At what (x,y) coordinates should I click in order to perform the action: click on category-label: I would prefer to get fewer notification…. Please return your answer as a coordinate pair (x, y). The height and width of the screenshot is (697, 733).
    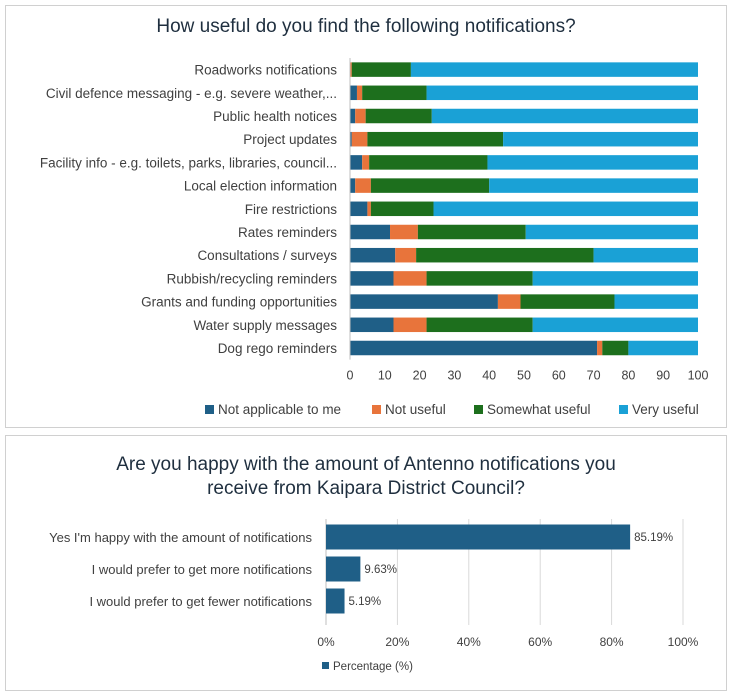
    Looking at the image, I should click on (200, 601).